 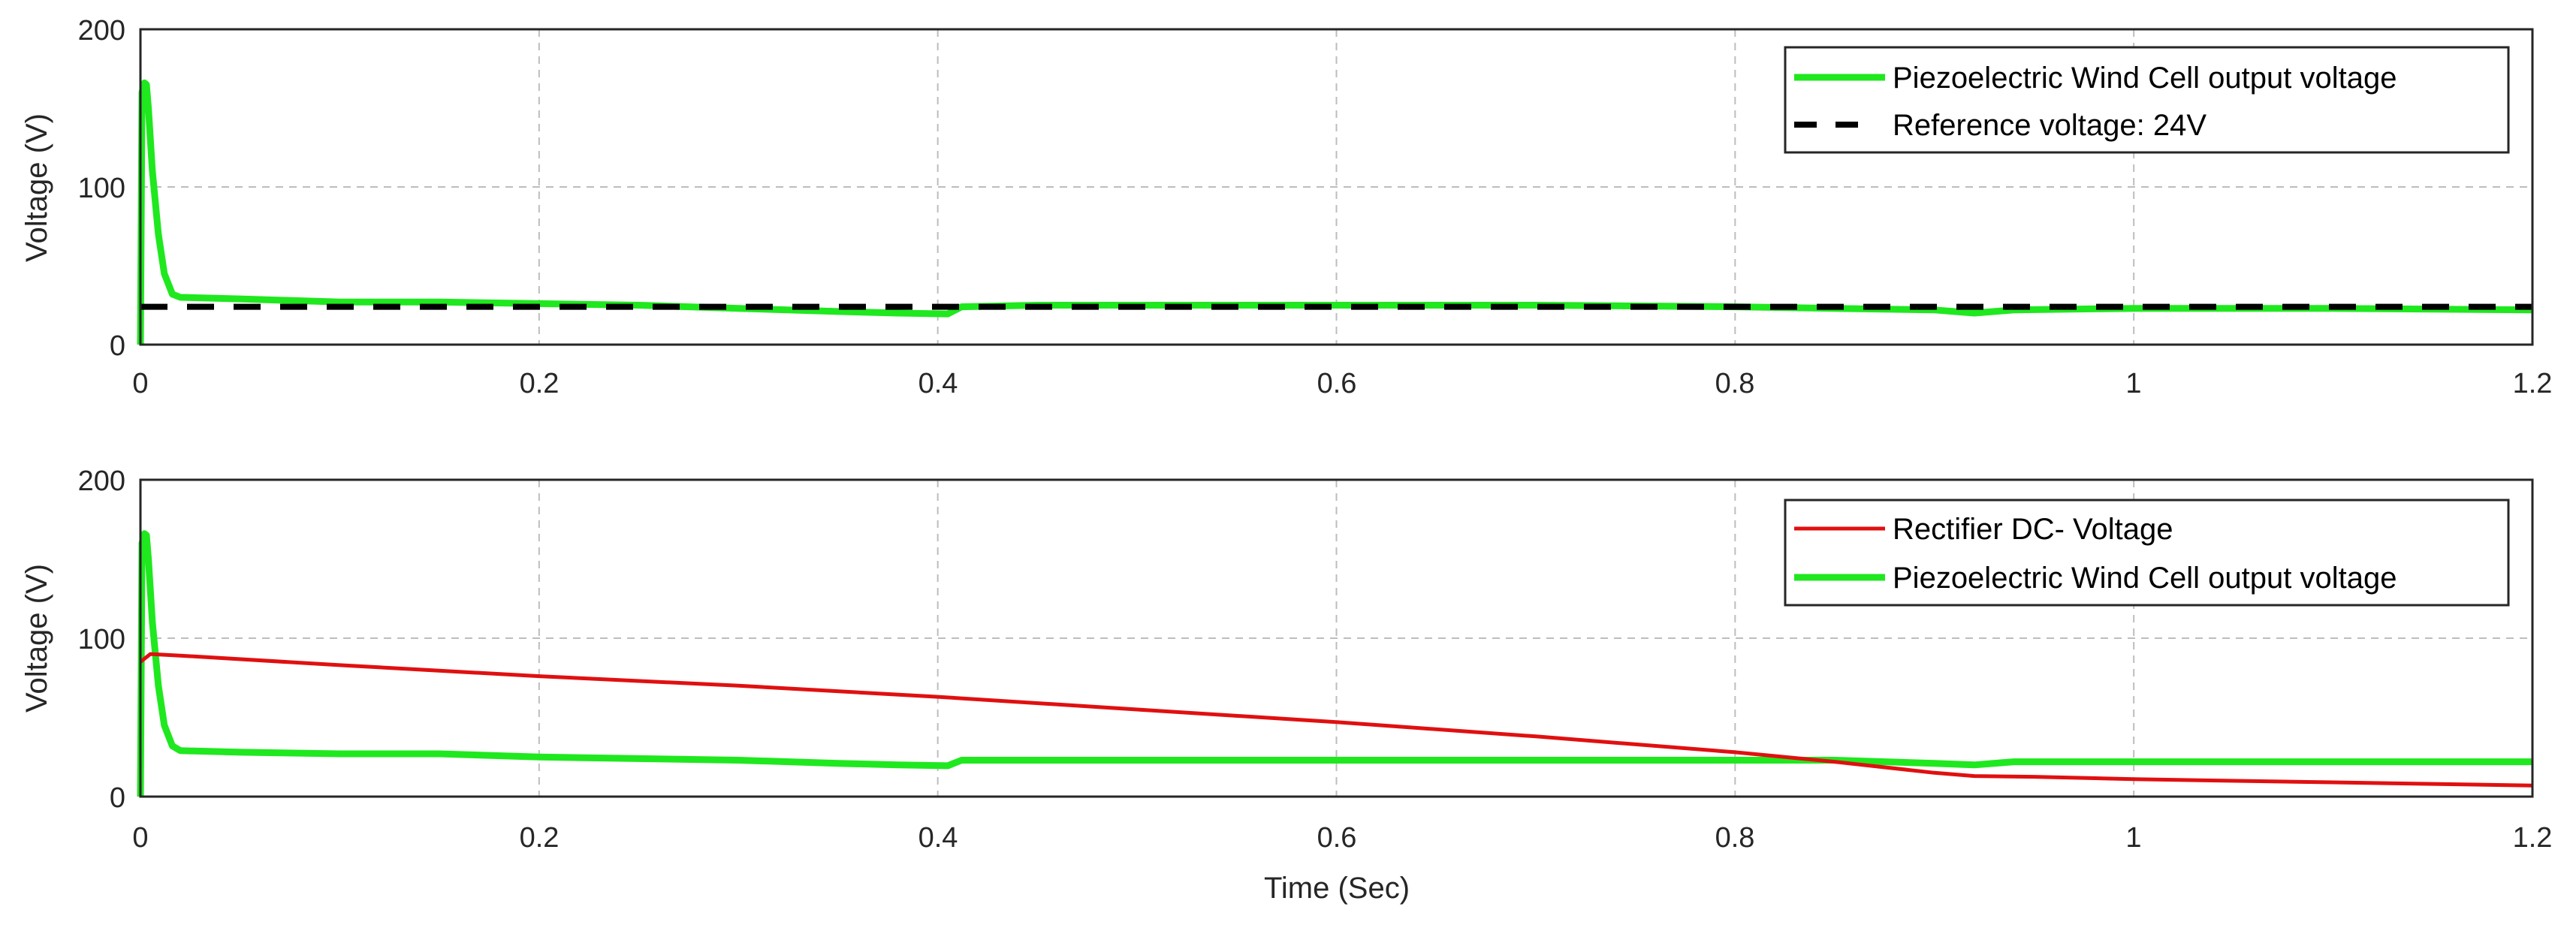 I want to click on bottom-x-ticks: 0 0.2 0.4 0.6 0.8 1 1.2, so click(x=1342, y=838).